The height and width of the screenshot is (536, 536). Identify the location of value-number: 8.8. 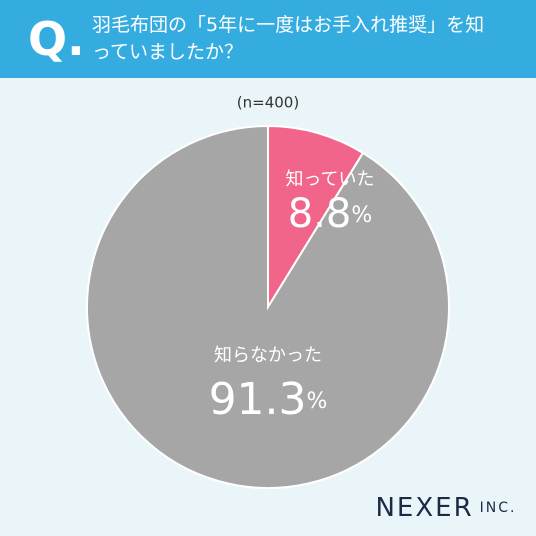
(320, 214).